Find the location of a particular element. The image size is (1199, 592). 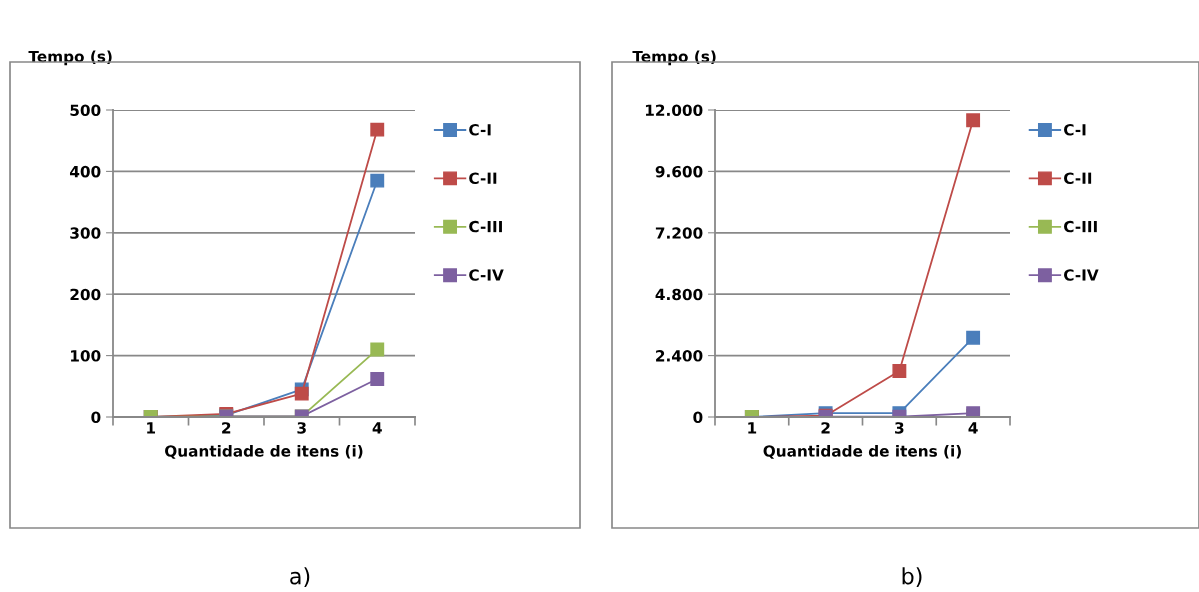

y-tick-label: 9.600 is located at coordinates (679, 171).